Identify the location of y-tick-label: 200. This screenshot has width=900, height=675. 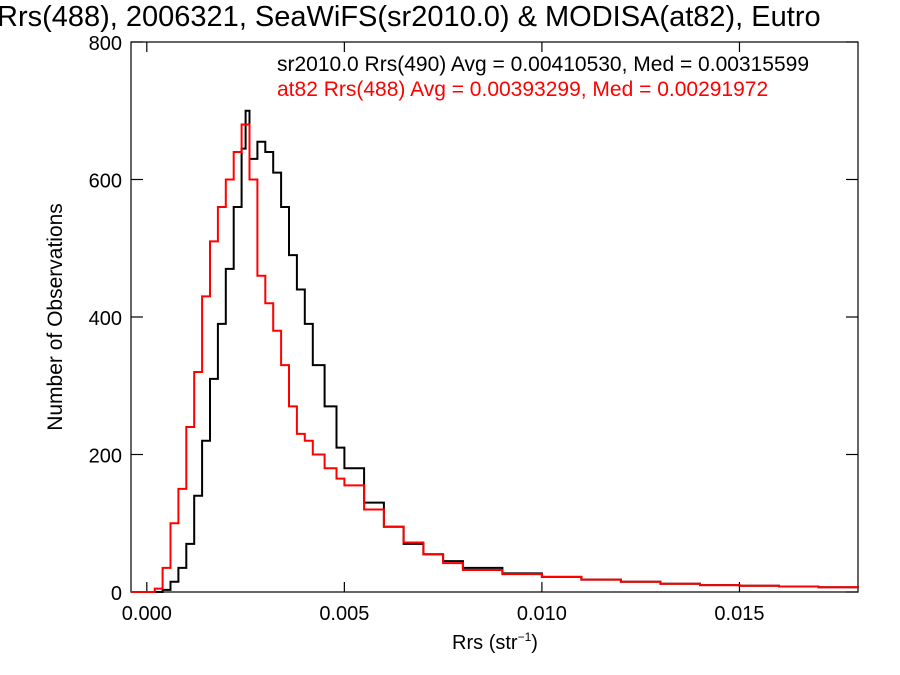
(105, 457).